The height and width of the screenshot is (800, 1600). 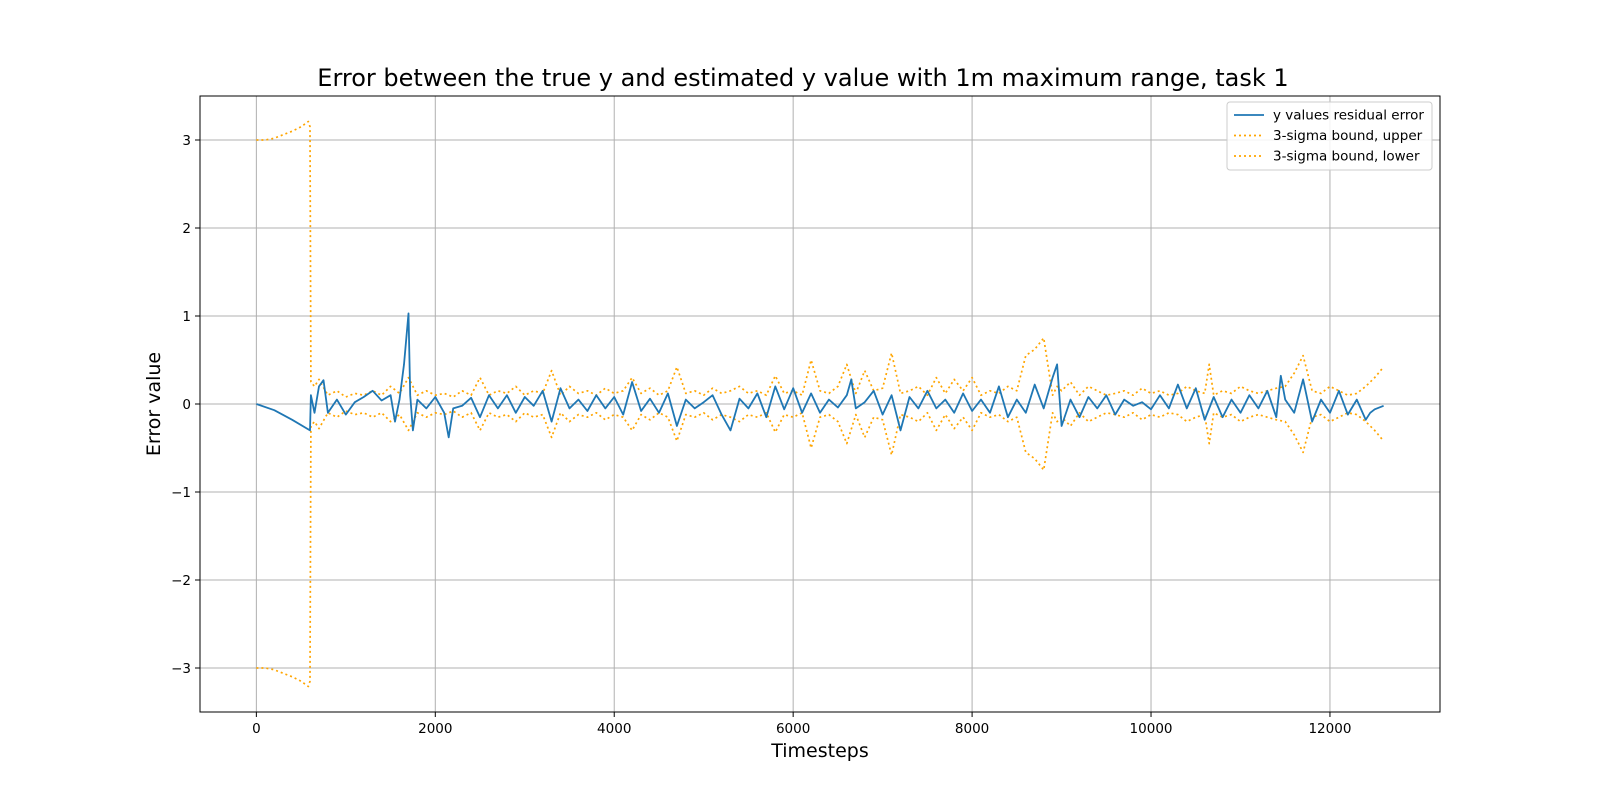 What do you see at coordinates (1329, 729) in the screenshot?
I see `x-tick-label: 12000` at bounding box center [1329, 729].